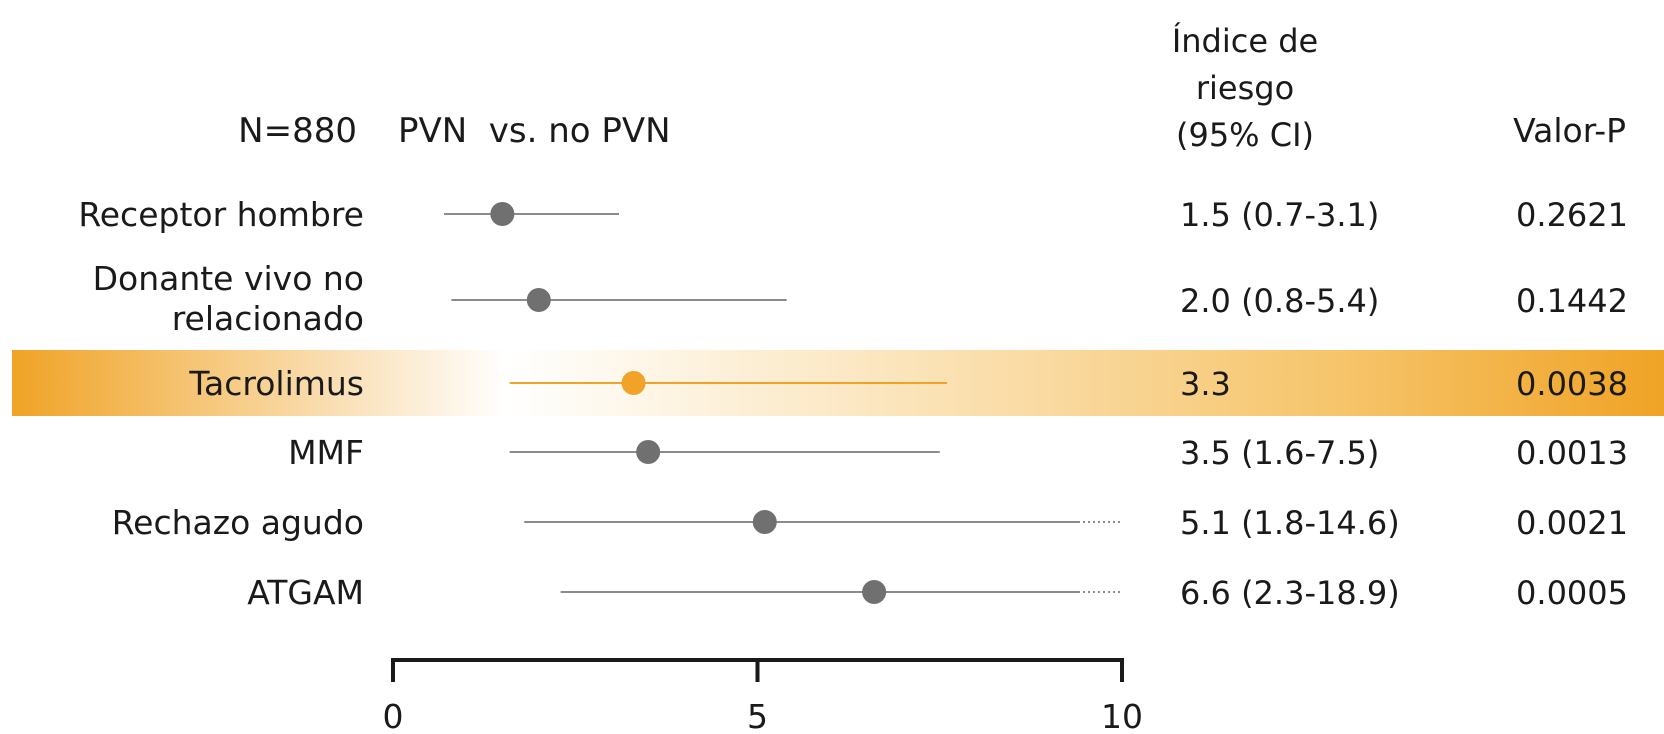 The image size is (1664, 734). What do you see at coordinates (1572, 301) in the screenshot?
I see `p-value: 0.1442` at bounding box center [1572, 301].